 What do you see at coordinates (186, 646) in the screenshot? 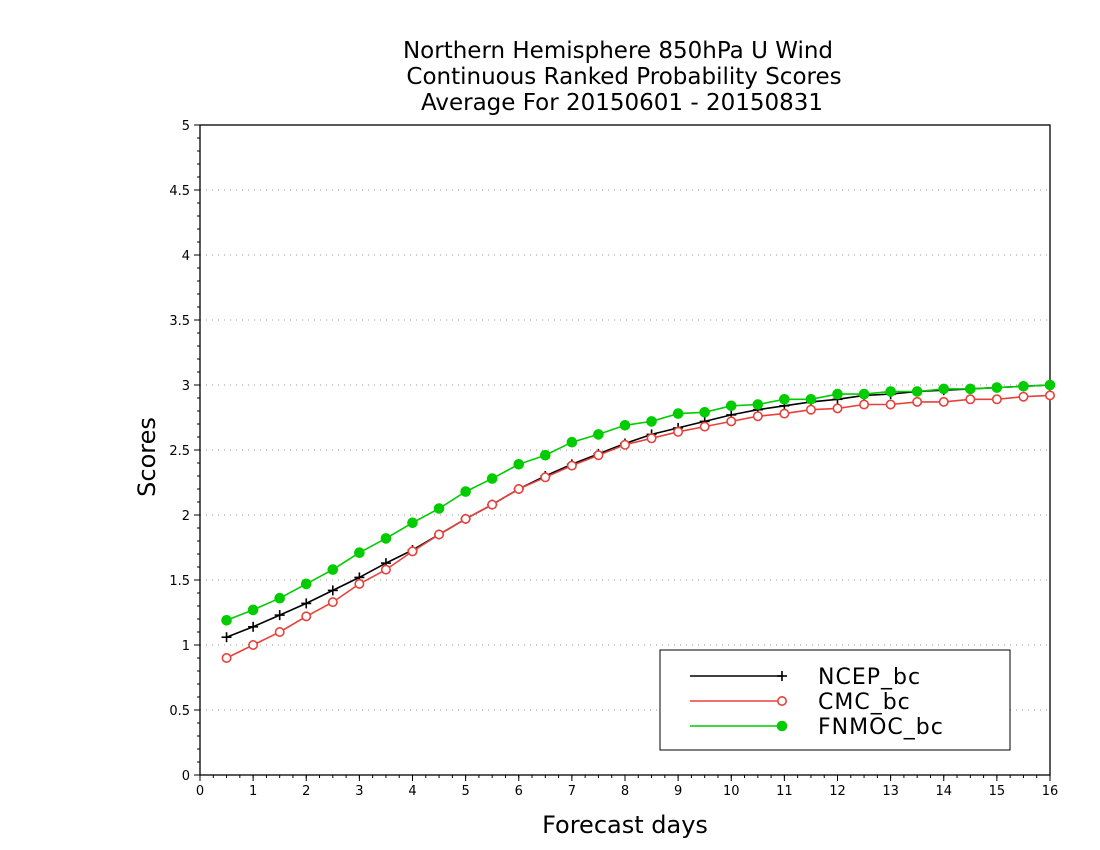
I see `y-tick-label: 1` at bounding box center [186, 646].